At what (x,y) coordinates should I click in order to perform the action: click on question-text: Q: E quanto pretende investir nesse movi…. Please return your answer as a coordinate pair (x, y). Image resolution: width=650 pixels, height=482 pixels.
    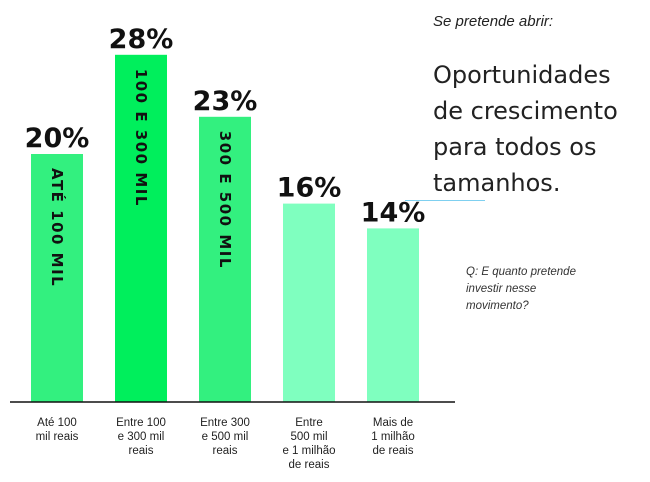
    Looking at the image, I should click on (521, 289).